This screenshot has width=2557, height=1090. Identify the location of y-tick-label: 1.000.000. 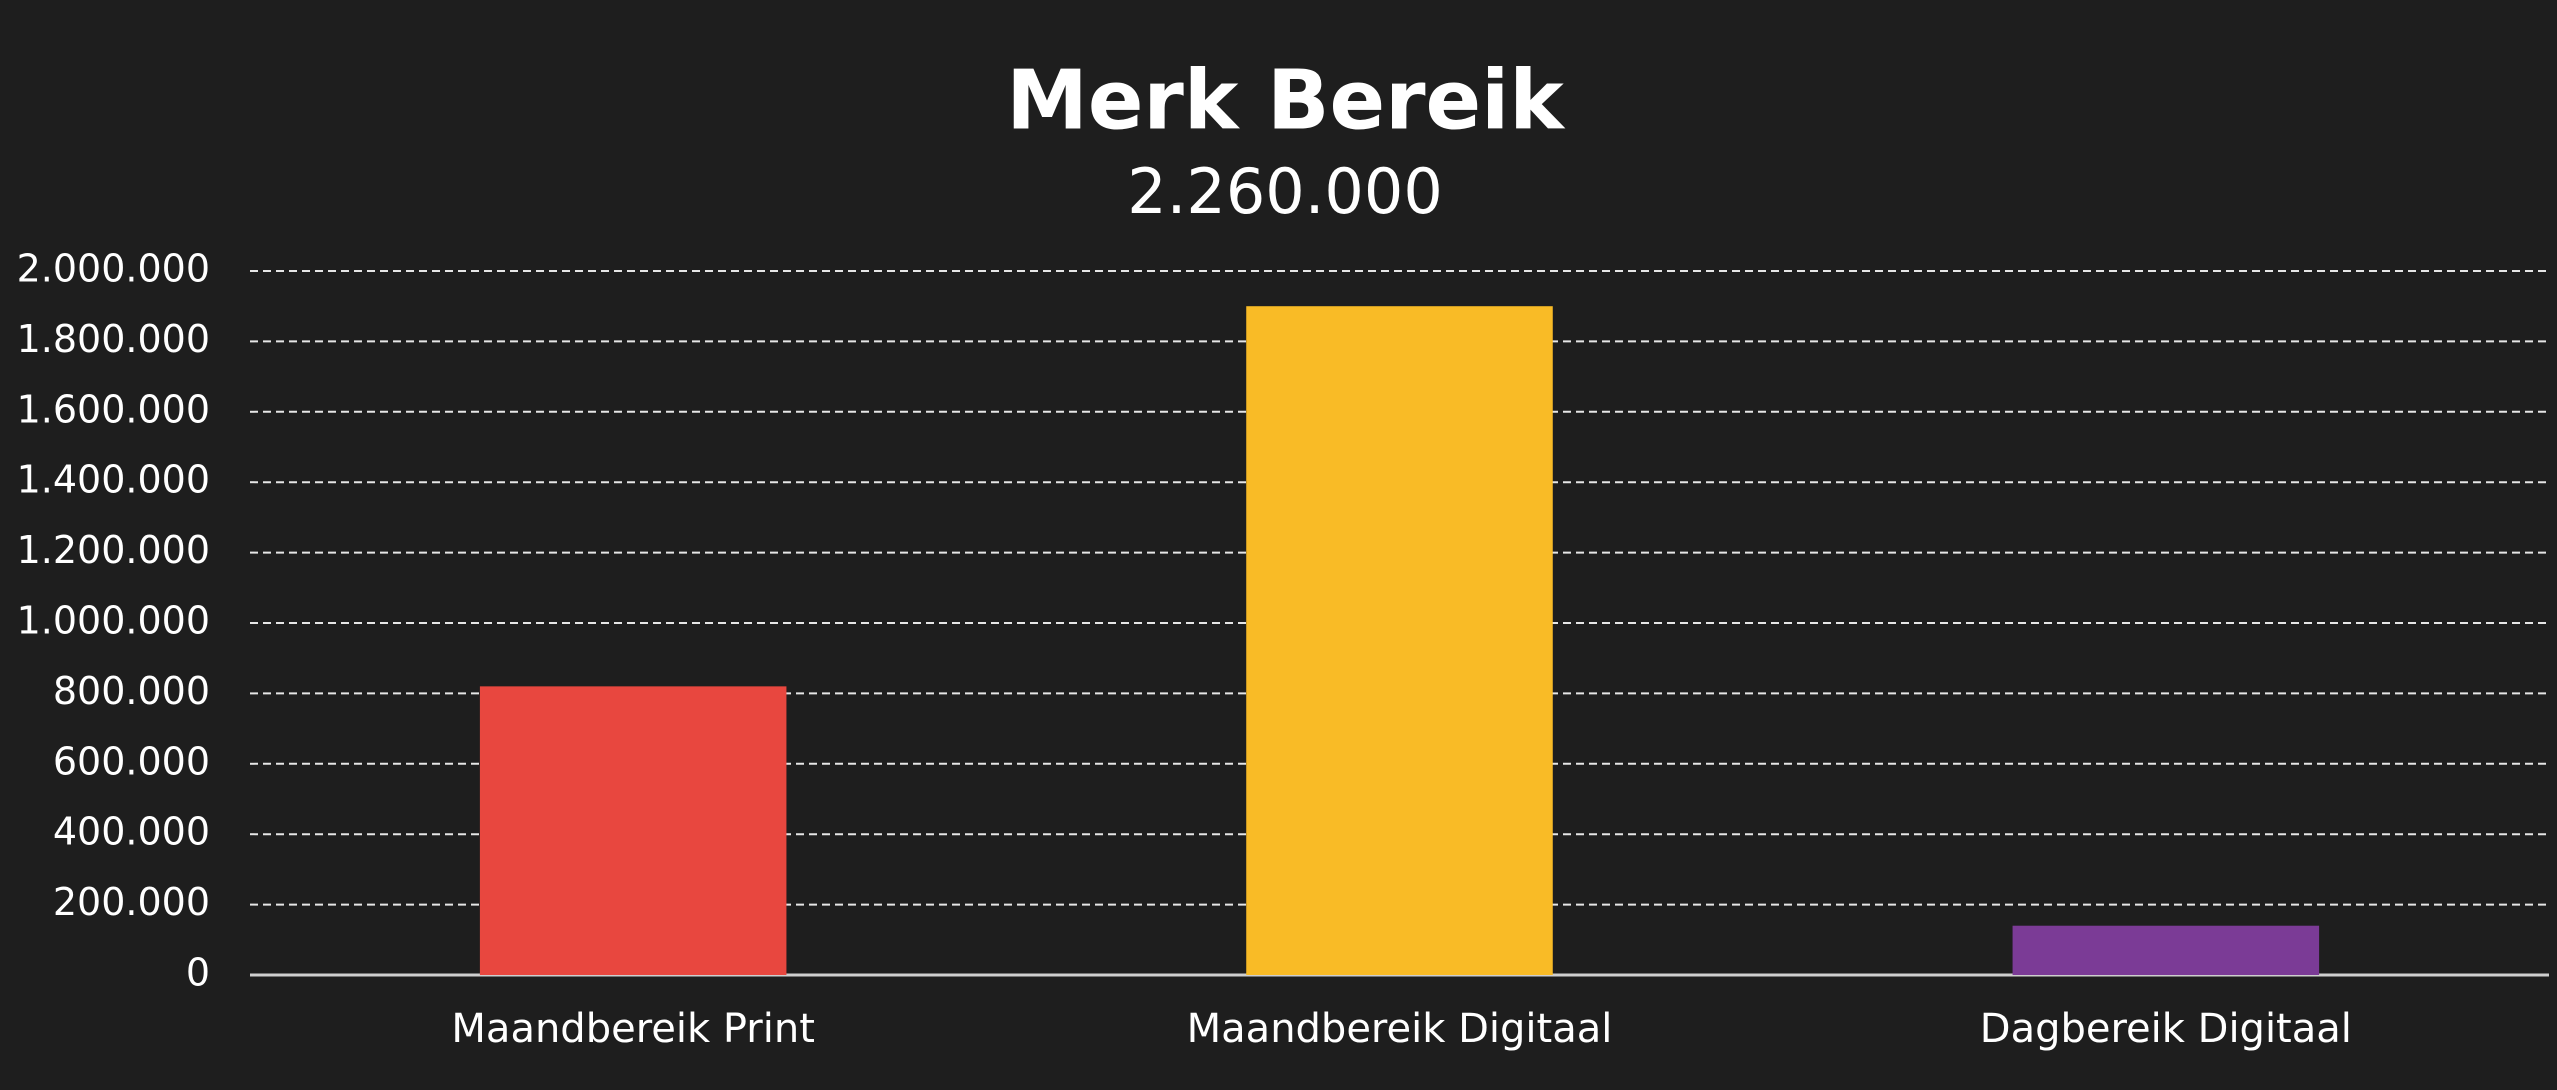
(113, 621).